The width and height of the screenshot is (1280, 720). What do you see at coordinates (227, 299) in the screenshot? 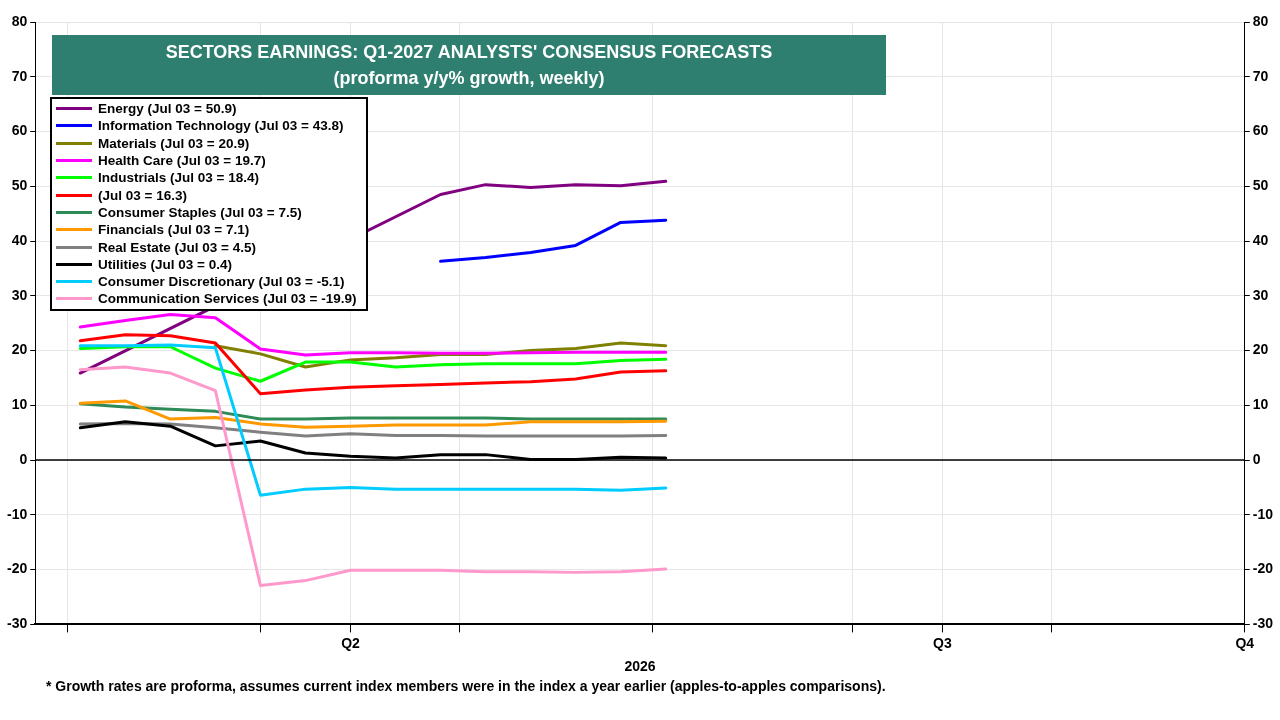
I see `legend-label: Communication Services (Jul 03 = -19.9)` at bounding box center [227, 299].